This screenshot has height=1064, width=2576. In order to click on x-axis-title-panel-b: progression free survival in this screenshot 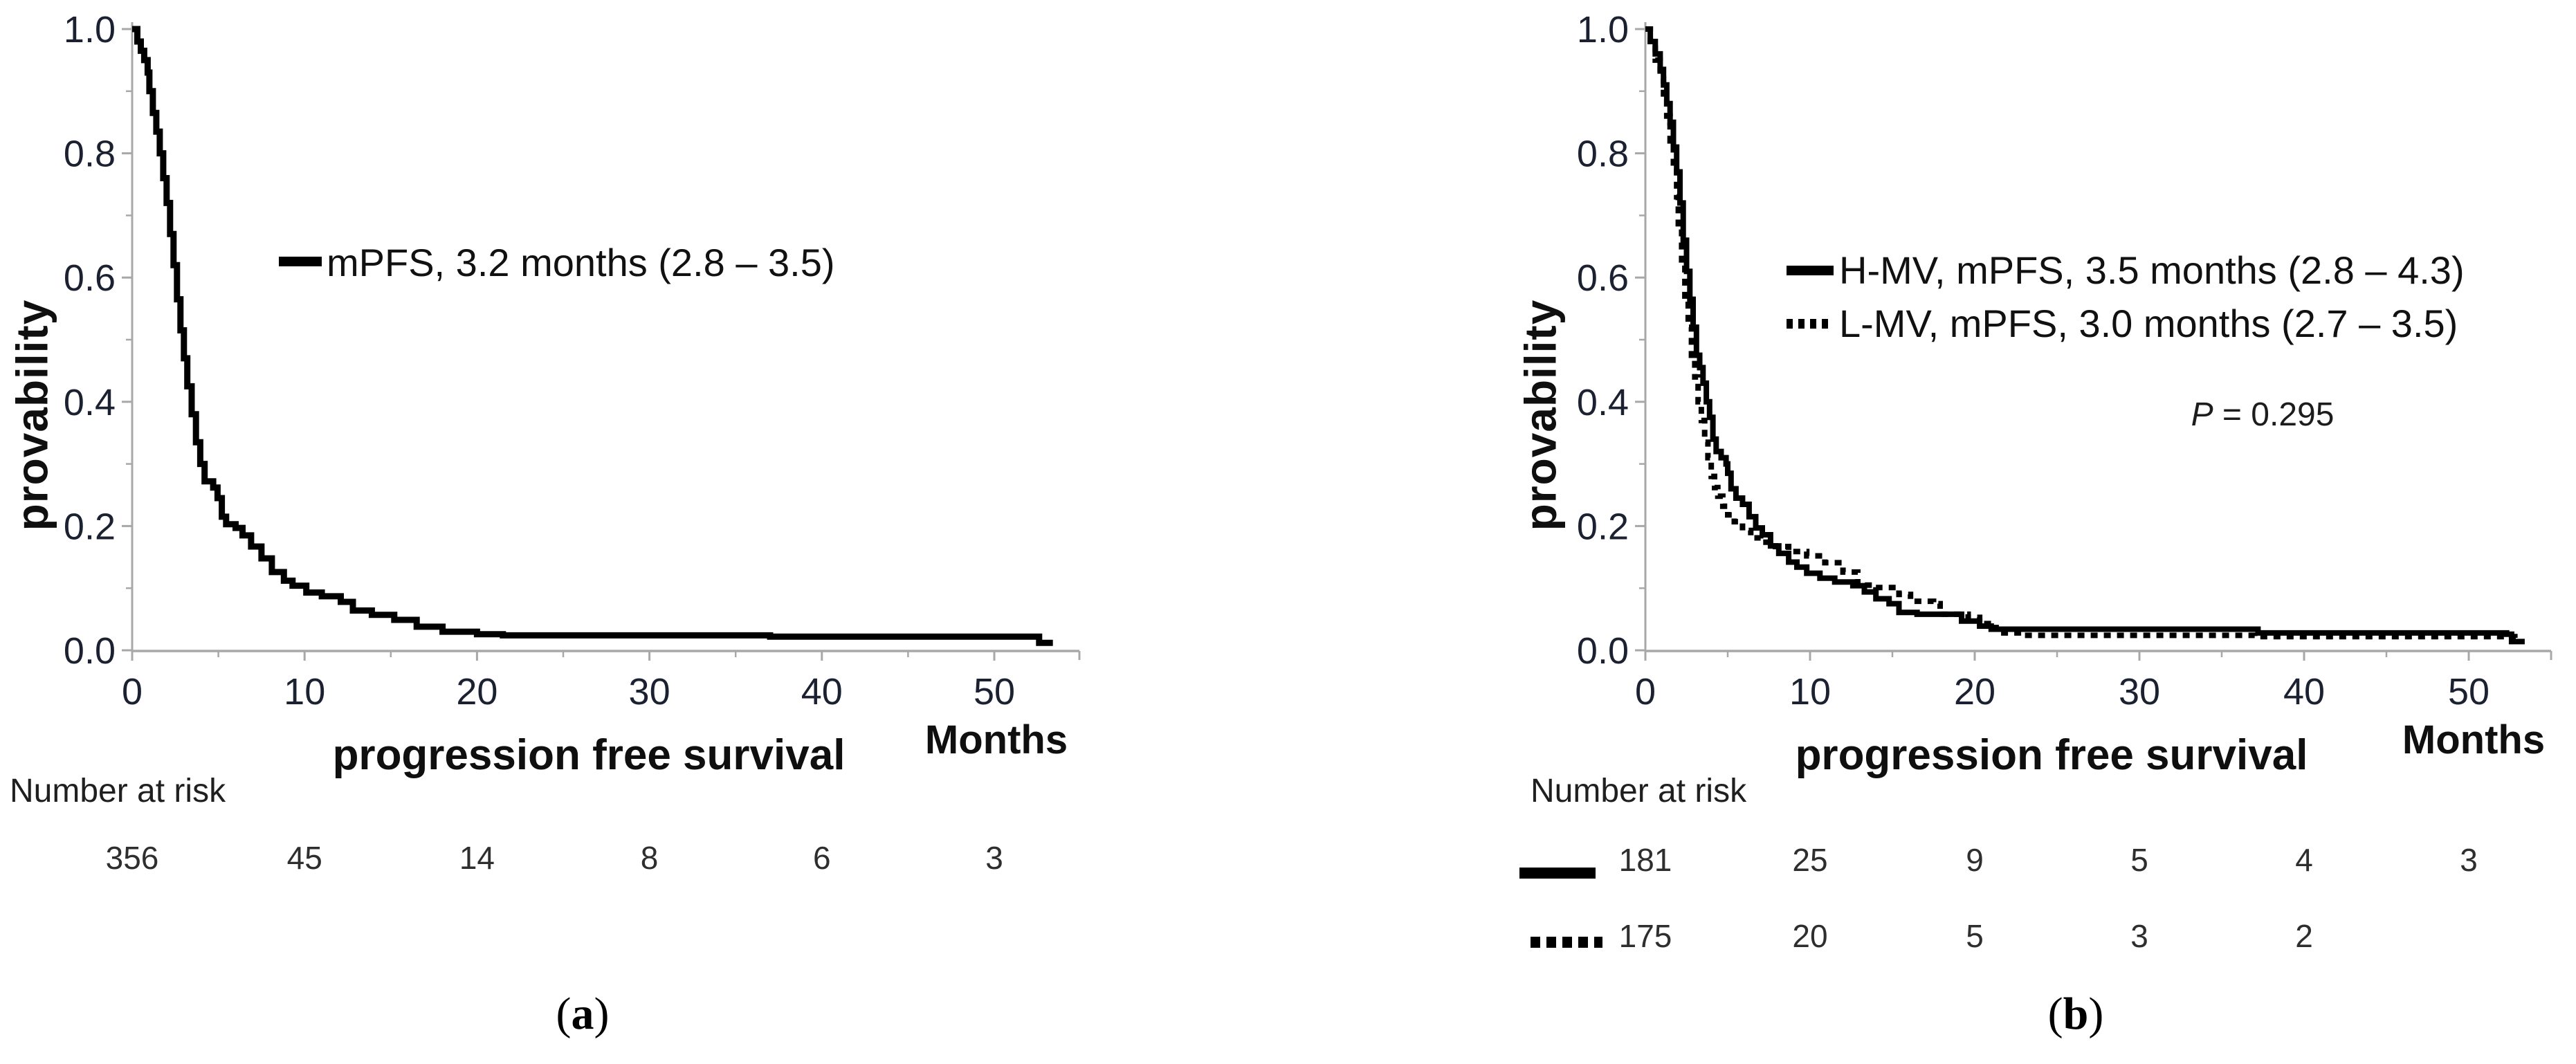, I will do `click(2052, 755)`.